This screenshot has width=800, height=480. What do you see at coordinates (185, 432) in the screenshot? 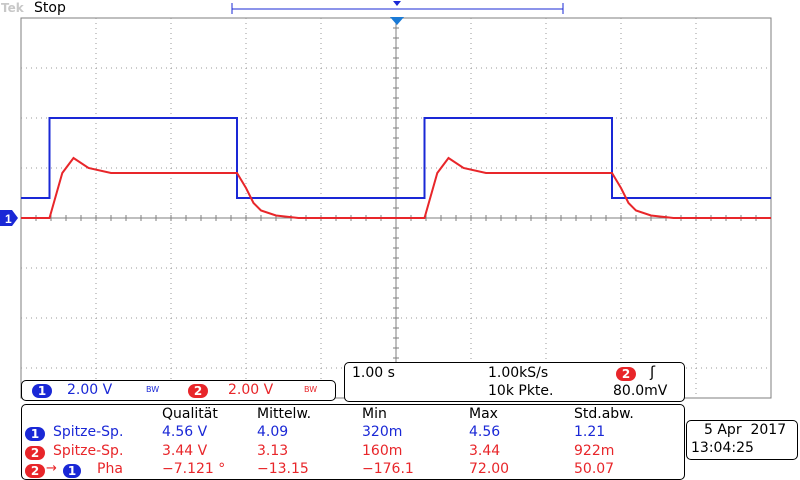
I see `meas1-value: 4.56 V` at bounding box center [185, 432].